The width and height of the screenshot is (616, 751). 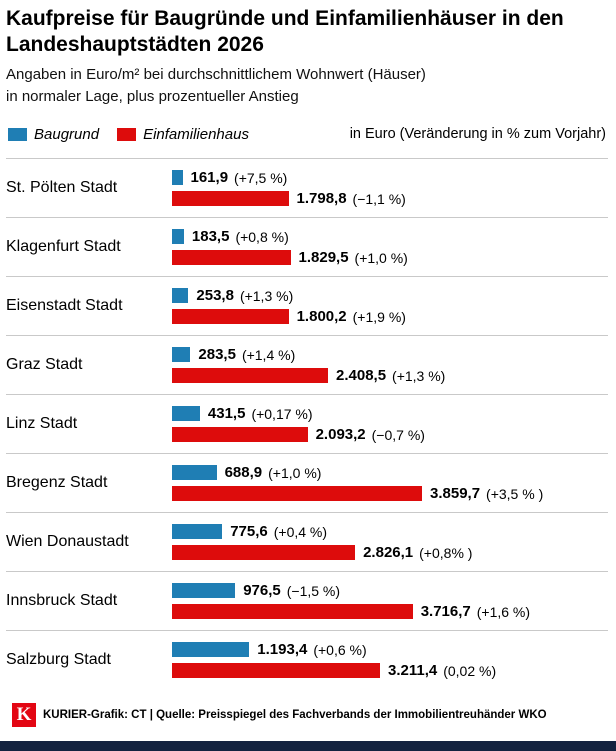 What do you see at coordinates (503, 611) in the screenshot?
I see `einfamilienhaus-change: (+1,6 %)` at bounding box center [503, 611].